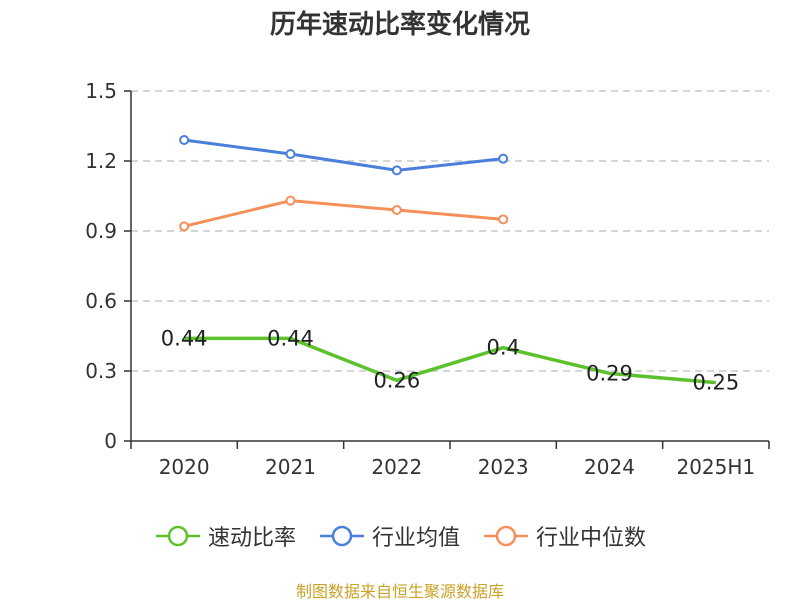  I want to click on legend-item-quick-ratio: 速动比率, so click(225, 536).